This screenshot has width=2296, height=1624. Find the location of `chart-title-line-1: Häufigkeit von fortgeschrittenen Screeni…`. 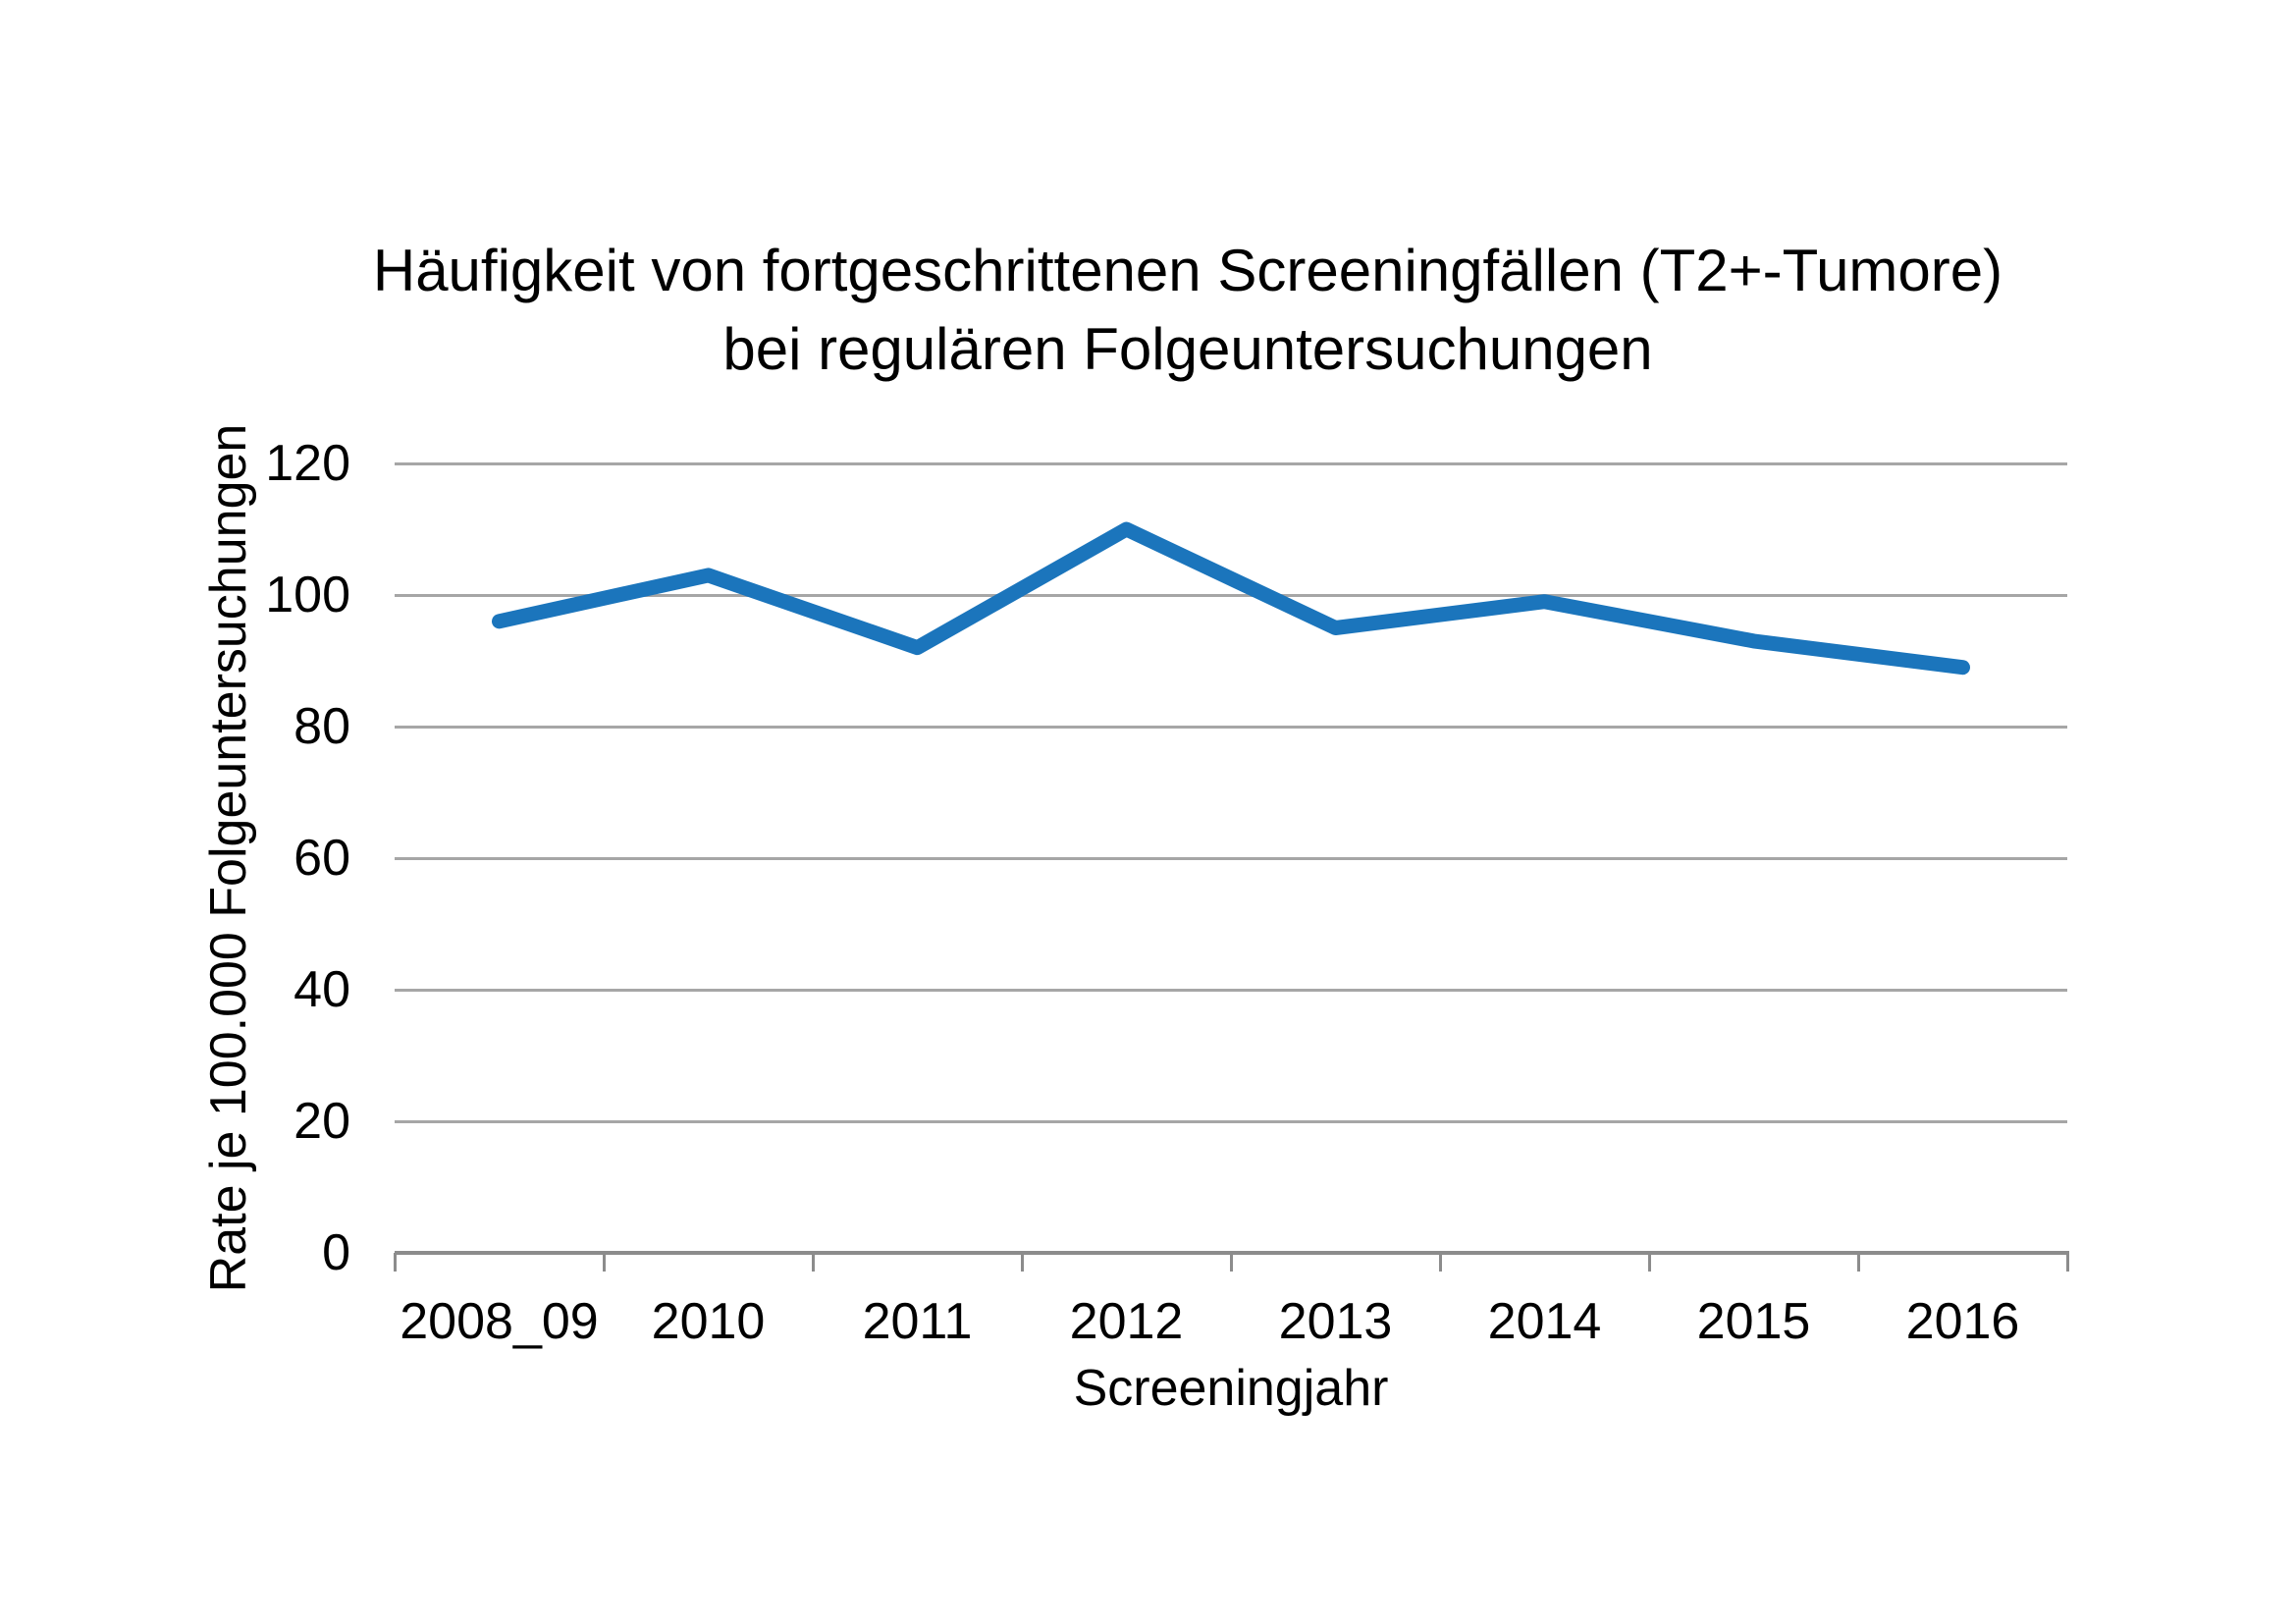

chart-title-line-1: Häufigkeit von fortgeschrittenen Screeni… is located at coordinates (1187, 270).